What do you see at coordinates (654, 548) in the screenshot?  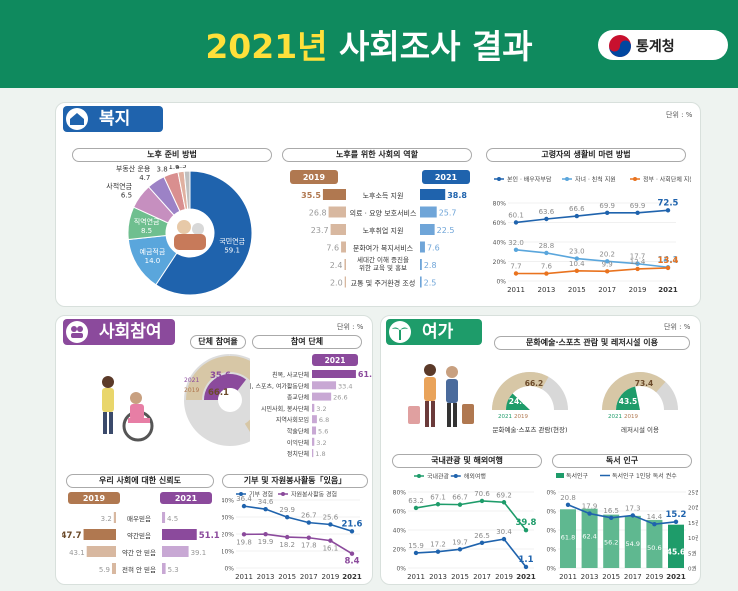 I see `bar-value: 50.6` at bounding box center [654, 548].